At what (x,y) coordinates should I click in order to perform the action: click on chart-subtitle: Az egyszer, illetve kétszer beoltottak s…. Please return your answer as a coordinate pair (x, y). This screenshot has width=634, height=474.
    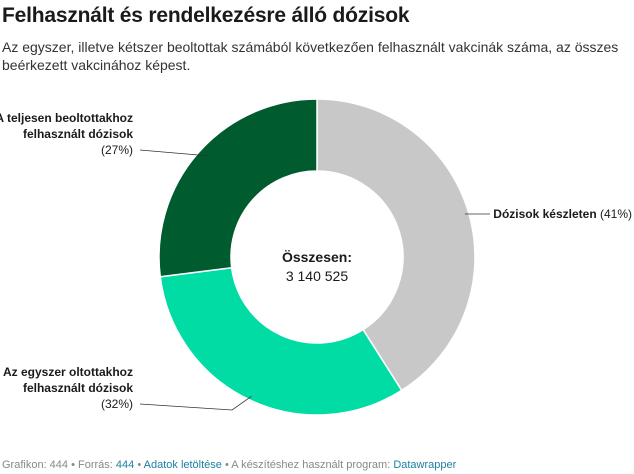
    Looking at the image, I should click on (310, 56).